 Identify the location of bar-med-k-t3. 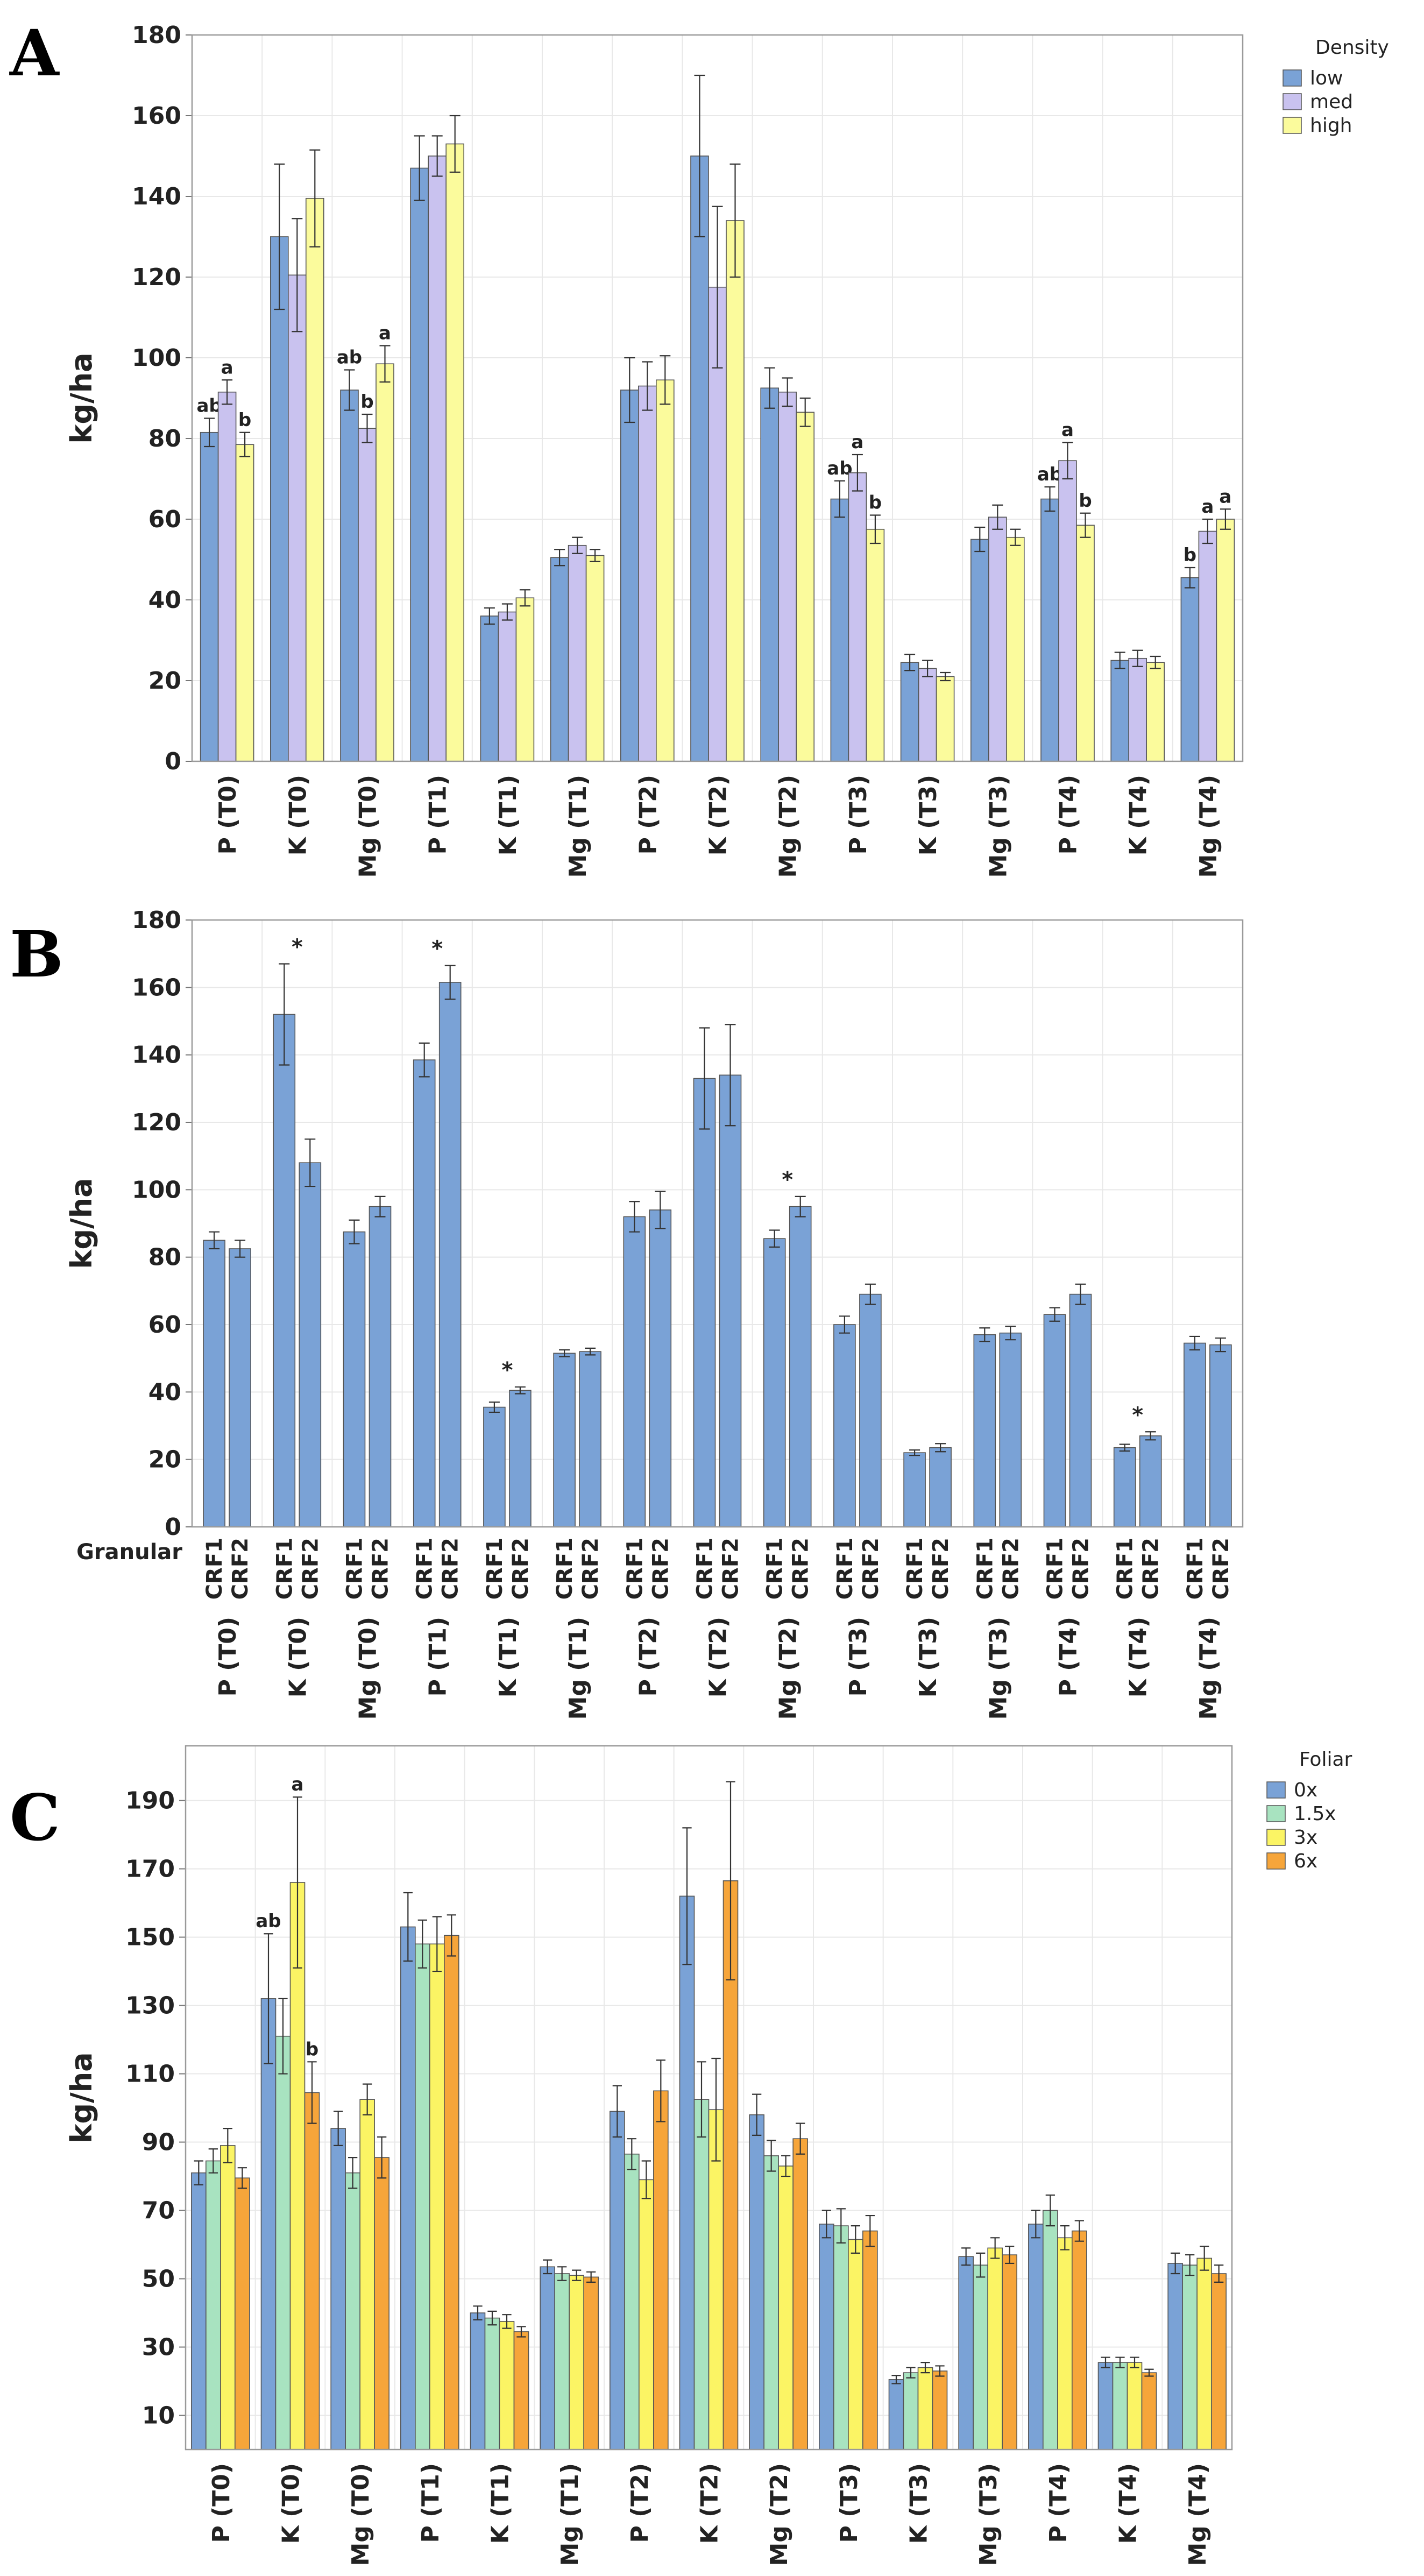
(927, 715).